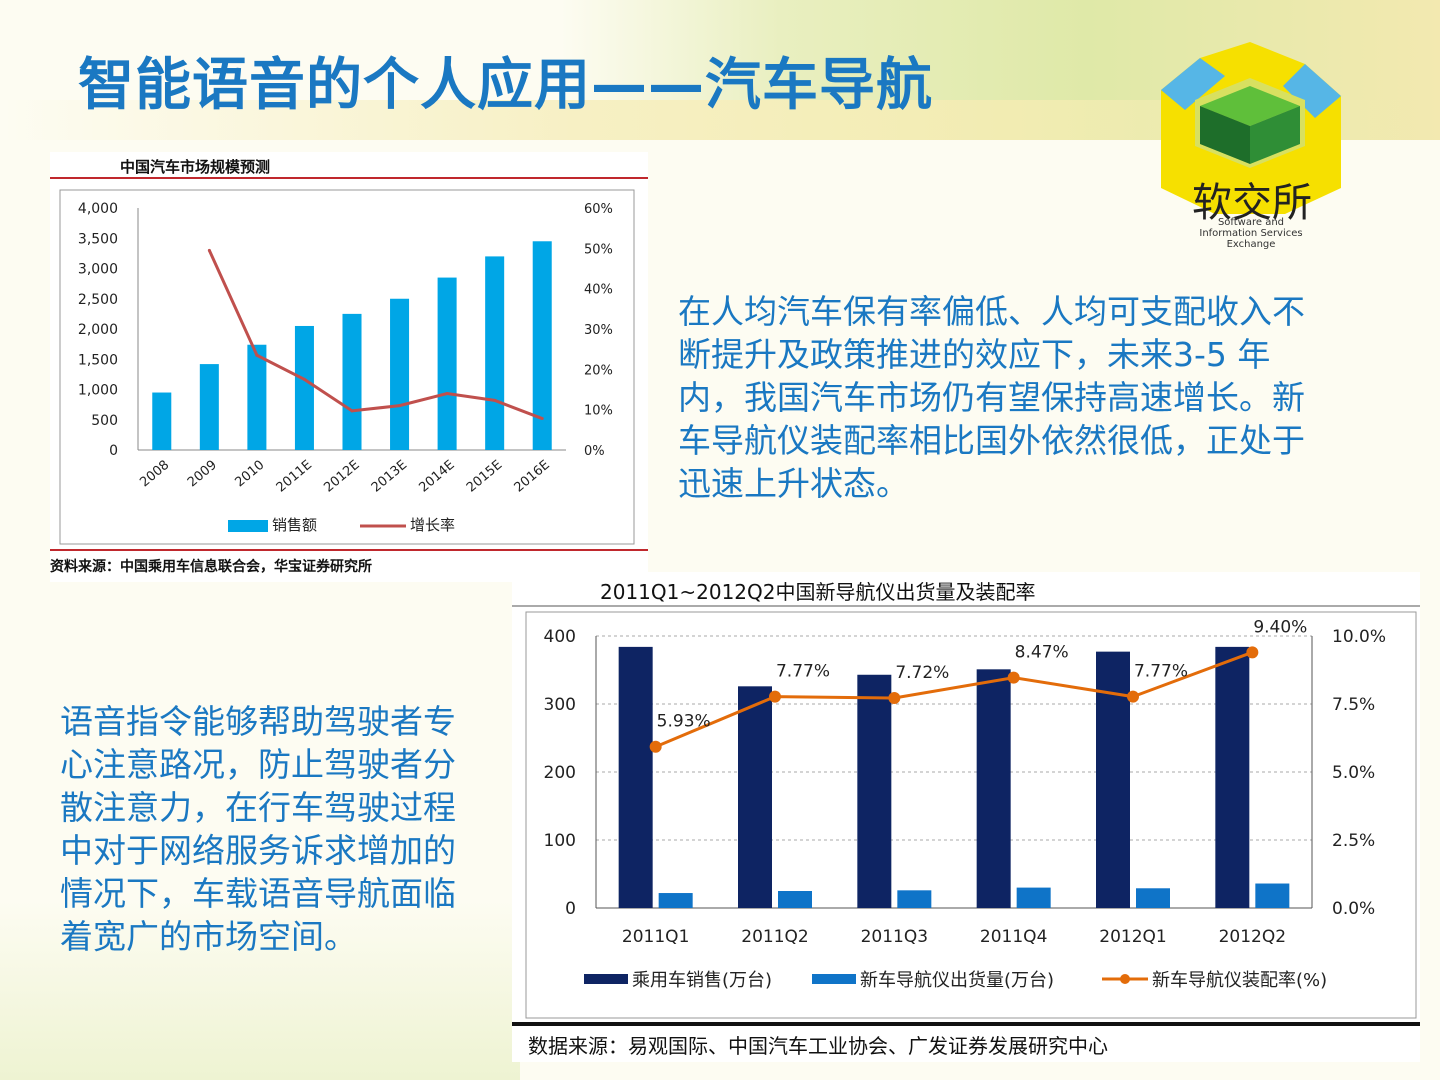  Describe the element at coordinates (570, 909) in the screenshot. I see `chart2-y-tick-label: 0` at that location.